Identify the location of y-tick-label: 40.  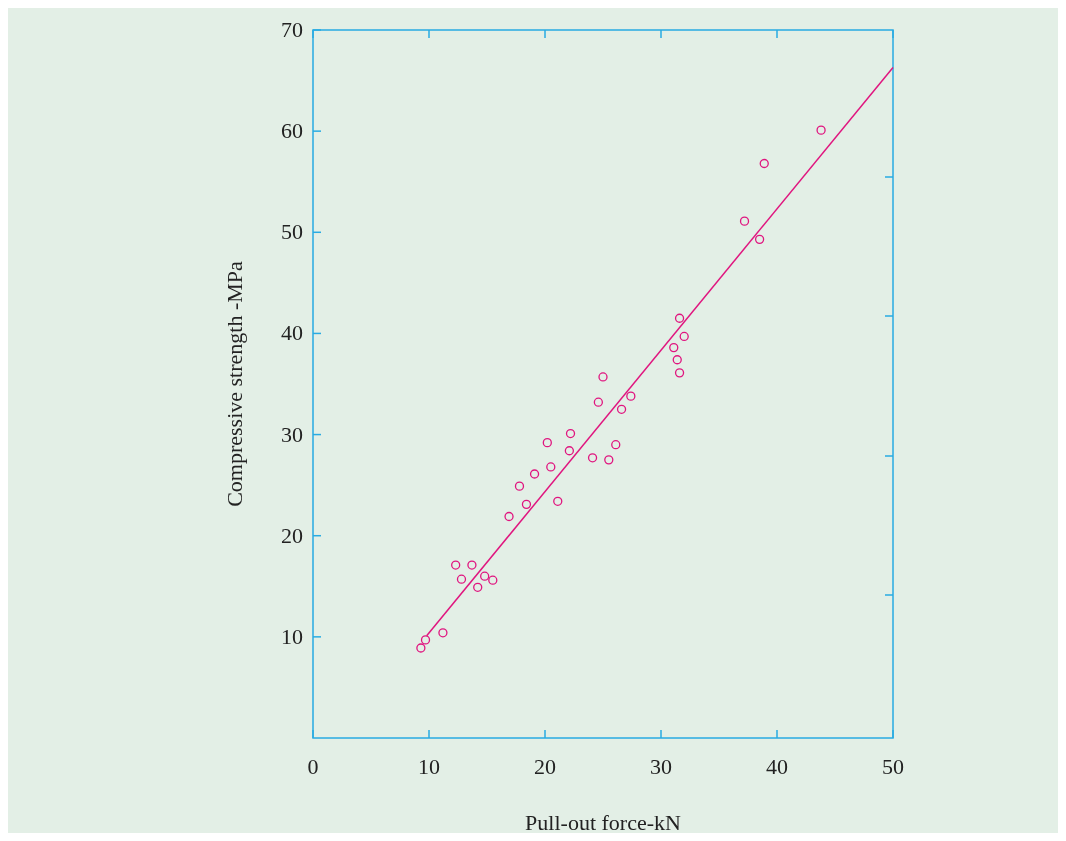
(292, 333).